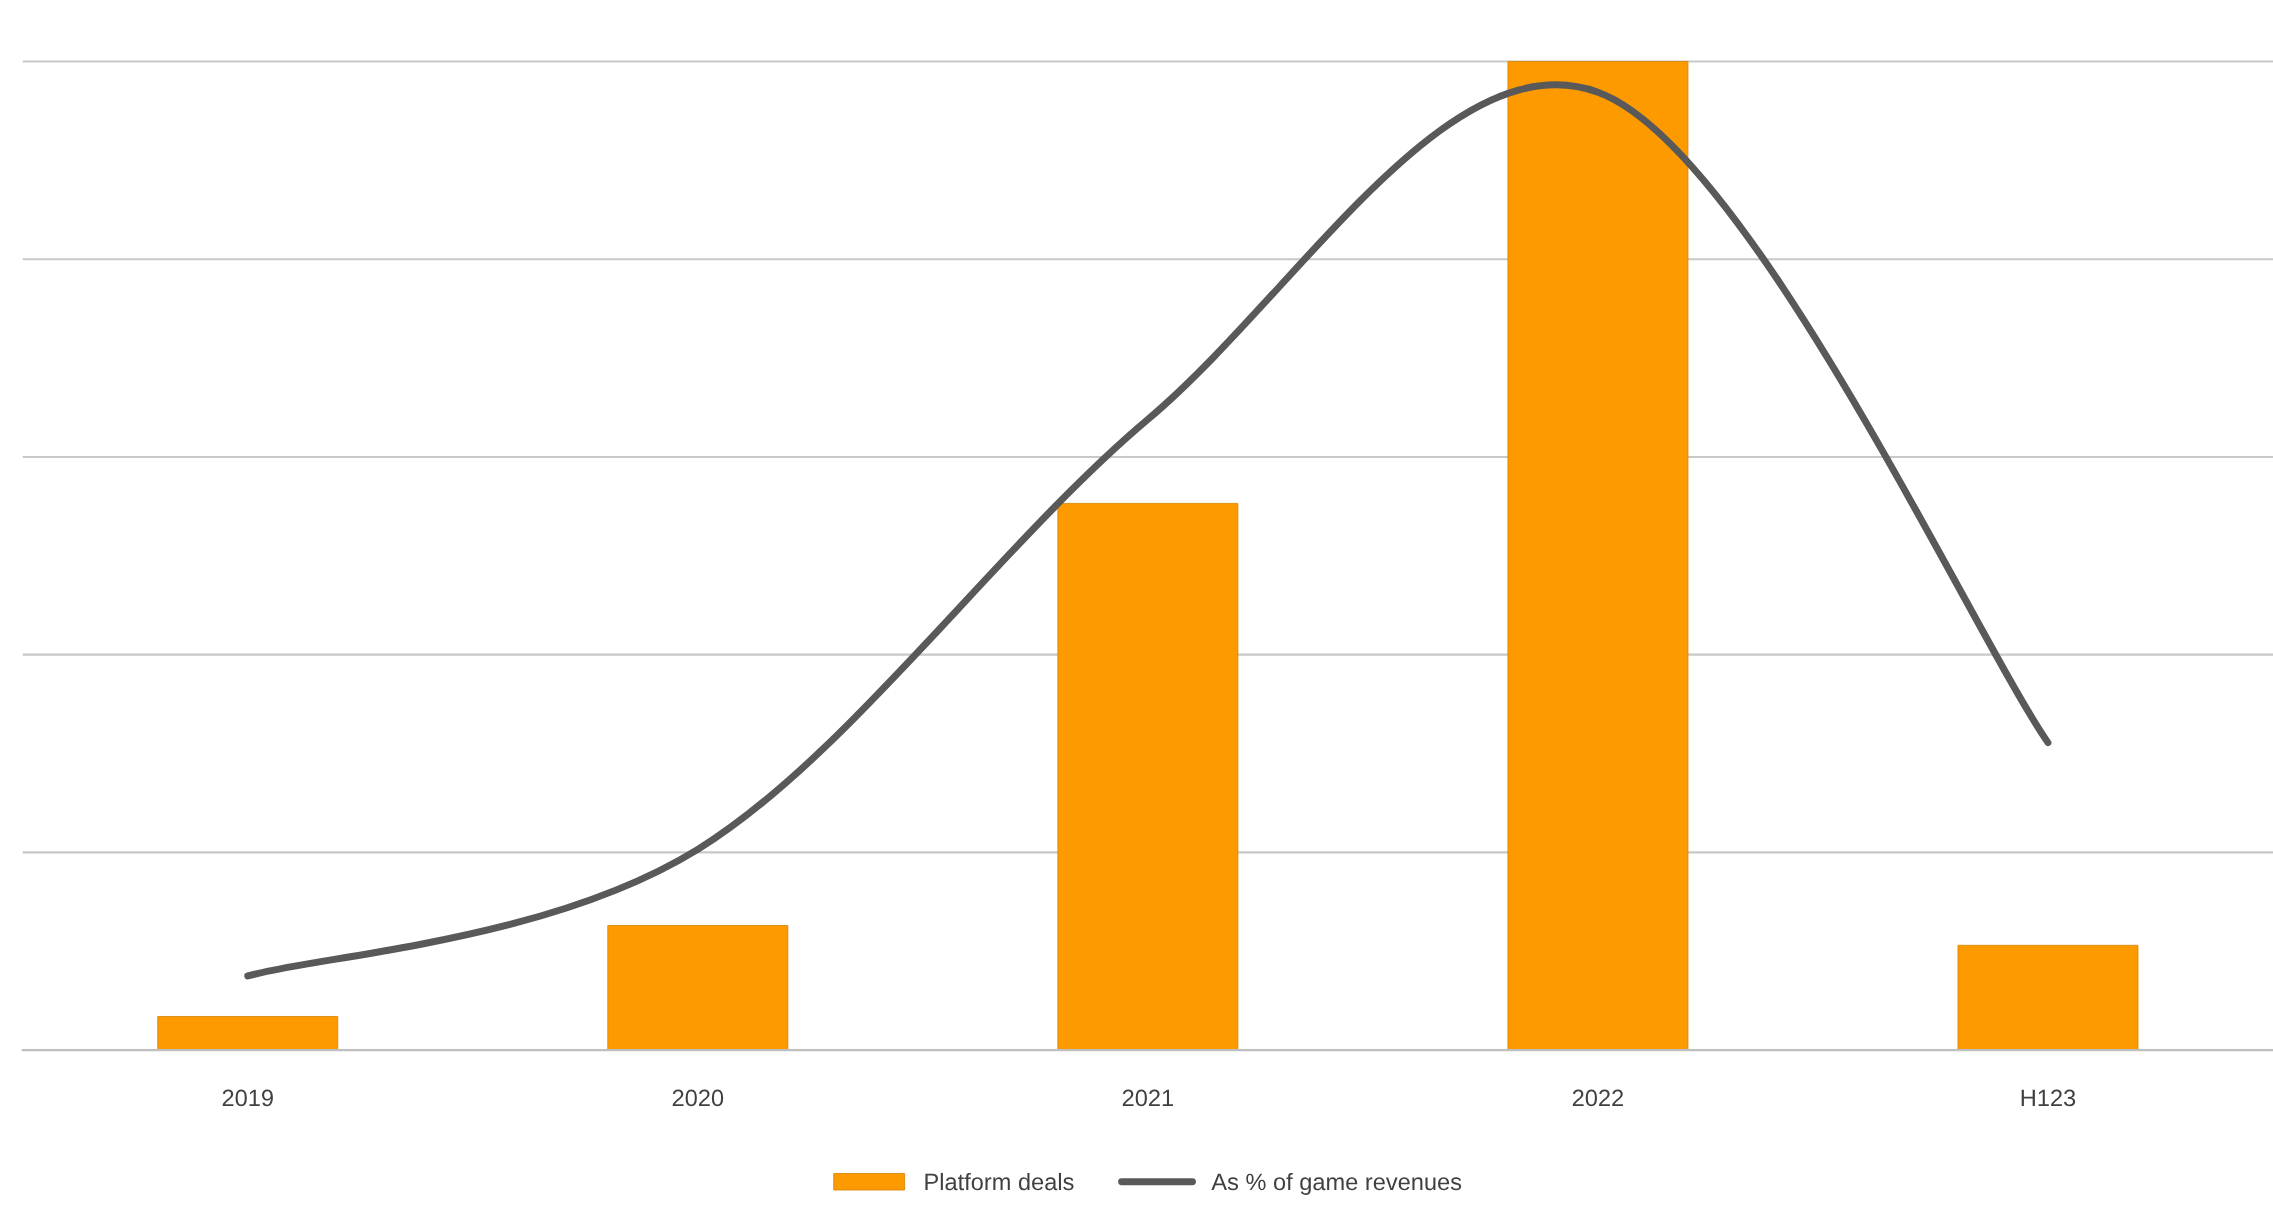  I want to click on x-tick-label: 2021, so click(1147, 1098).